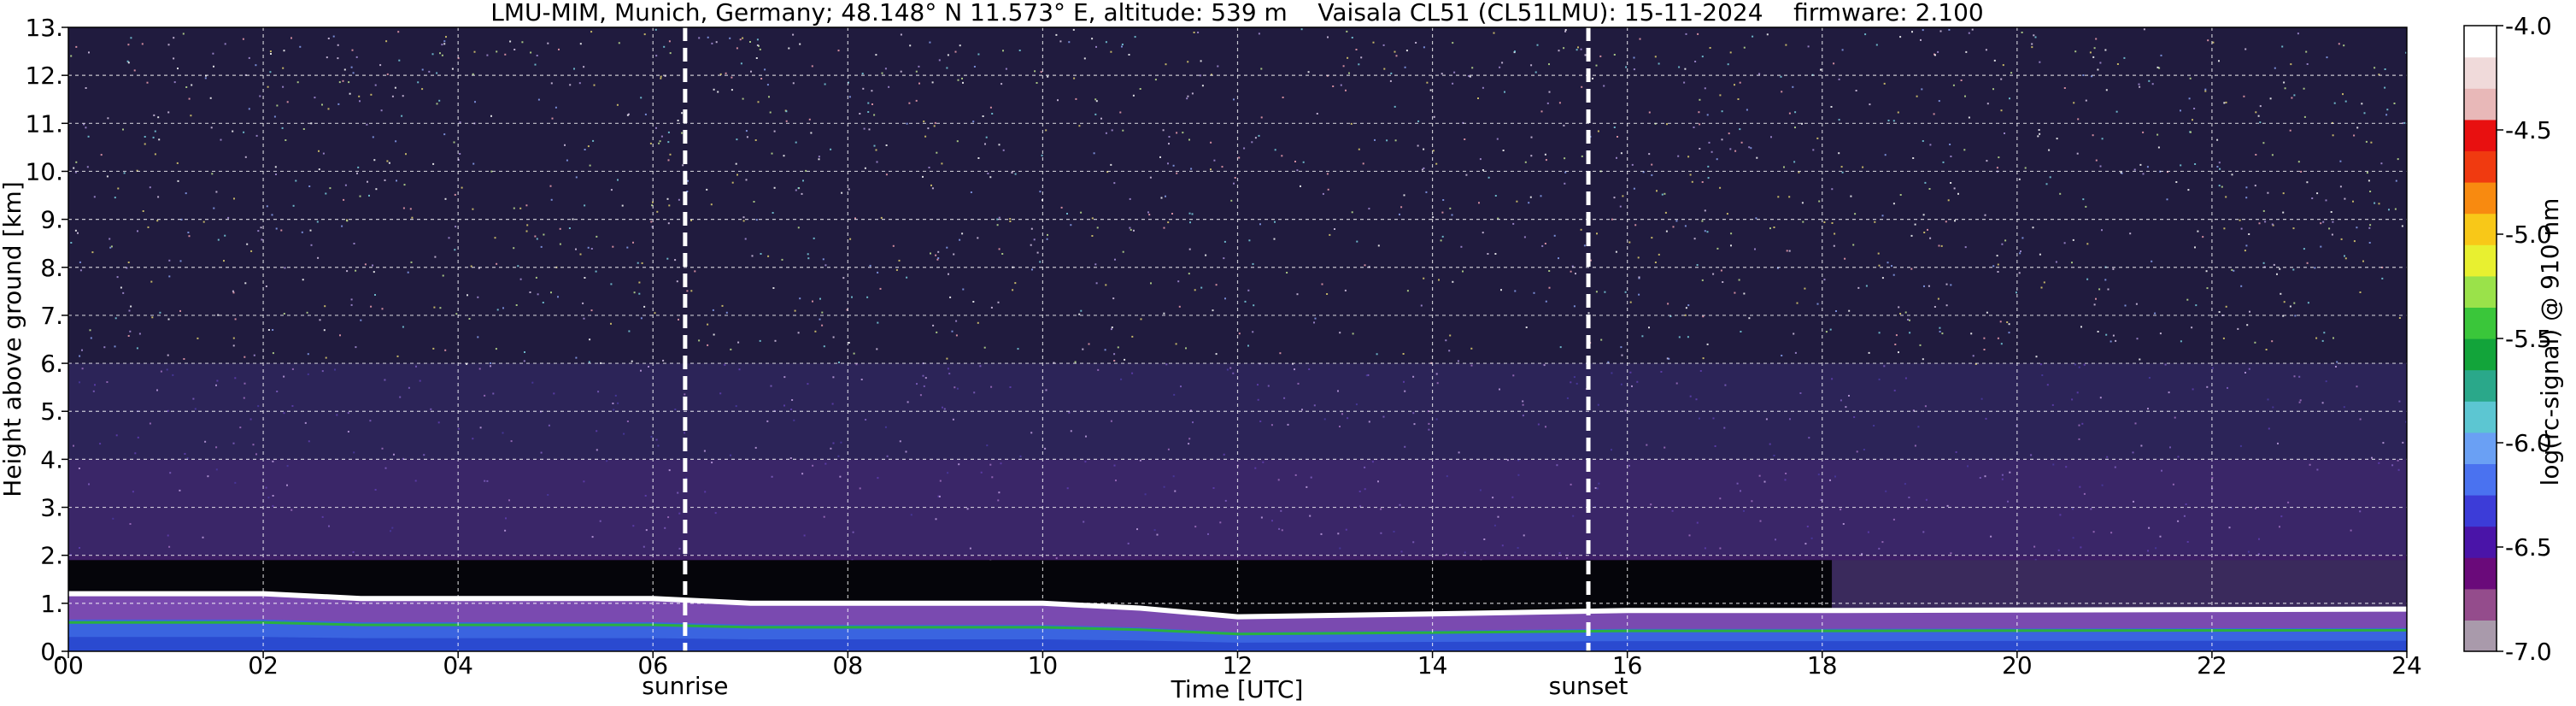  What do you see at coordinates (458, 665) in the screenshot?
I see `x-tick-label: 04` at bounding box center [458, 665].